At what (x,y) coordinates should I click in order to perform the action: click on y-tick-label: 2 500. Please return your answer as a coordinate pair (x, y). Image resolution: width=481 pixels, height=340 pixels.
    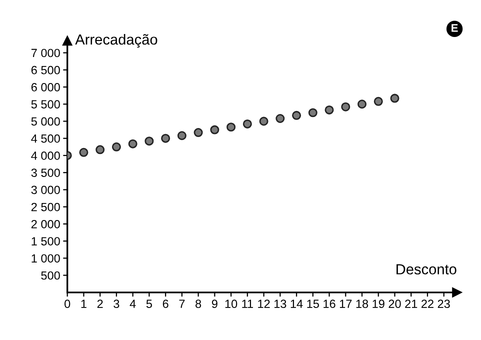
    Looking at the image, I should click on (45, 207).